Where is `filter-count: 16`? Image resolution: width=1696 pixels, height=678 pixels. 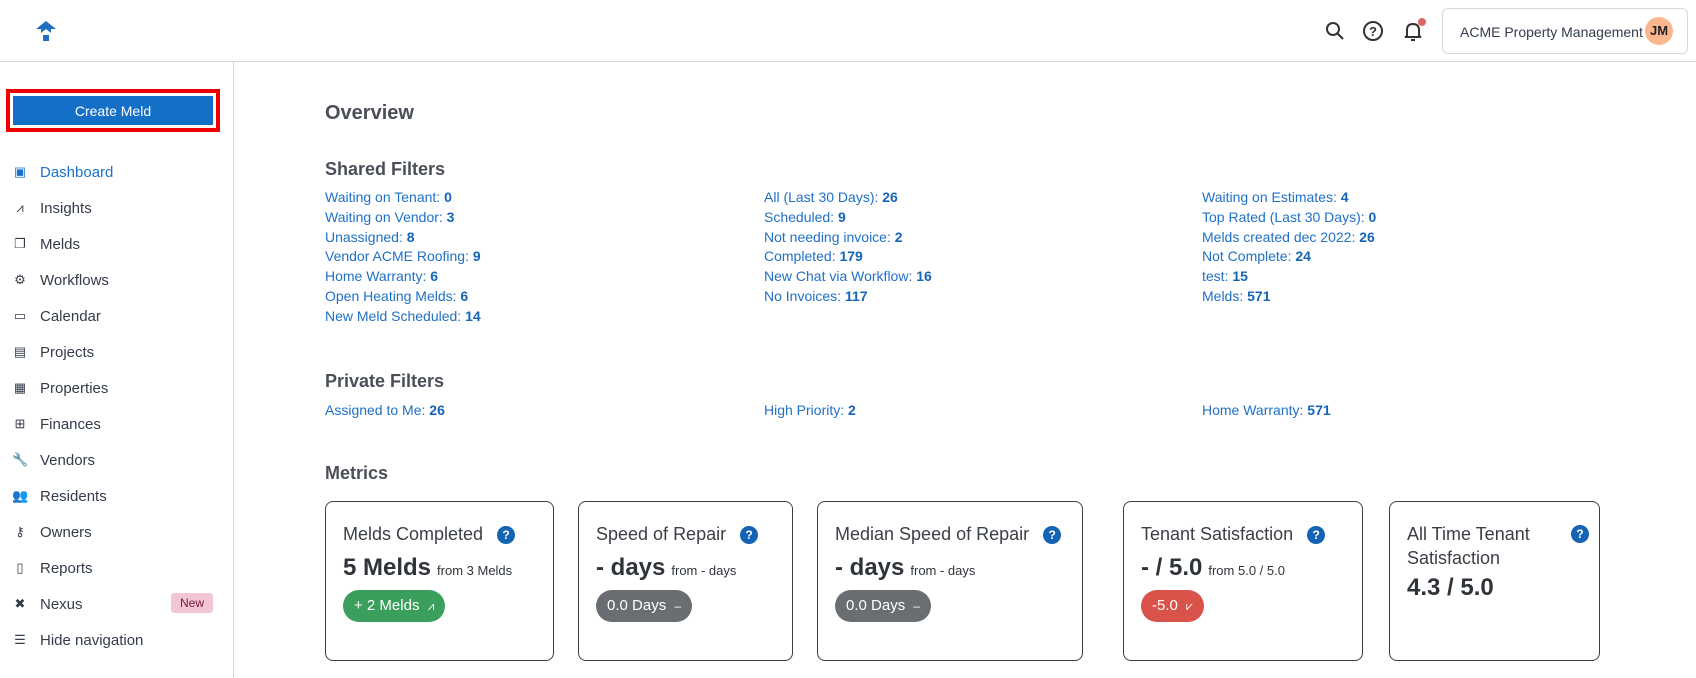 filter-count: 16 is located at coordinates (924, 276).